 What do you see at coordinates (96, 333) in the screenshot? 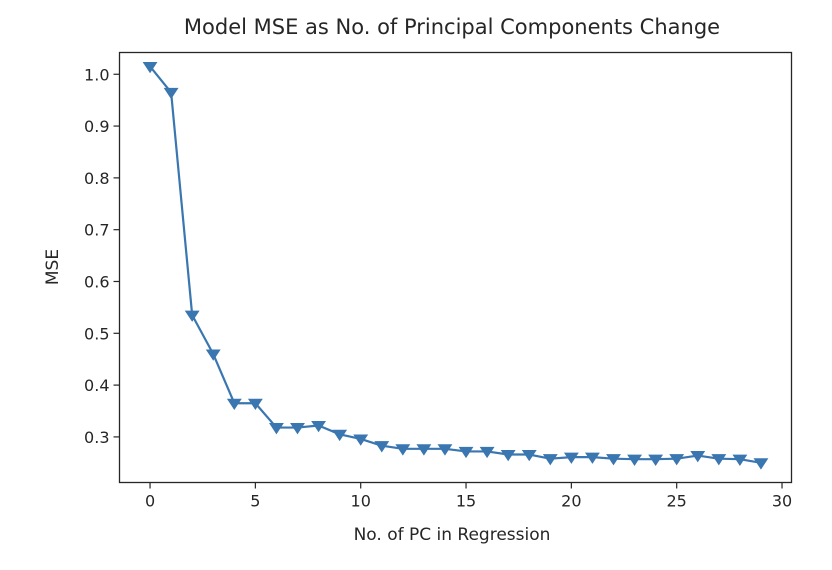
I see `y-tick-label: 0.5` at bounding box center [96, 333].